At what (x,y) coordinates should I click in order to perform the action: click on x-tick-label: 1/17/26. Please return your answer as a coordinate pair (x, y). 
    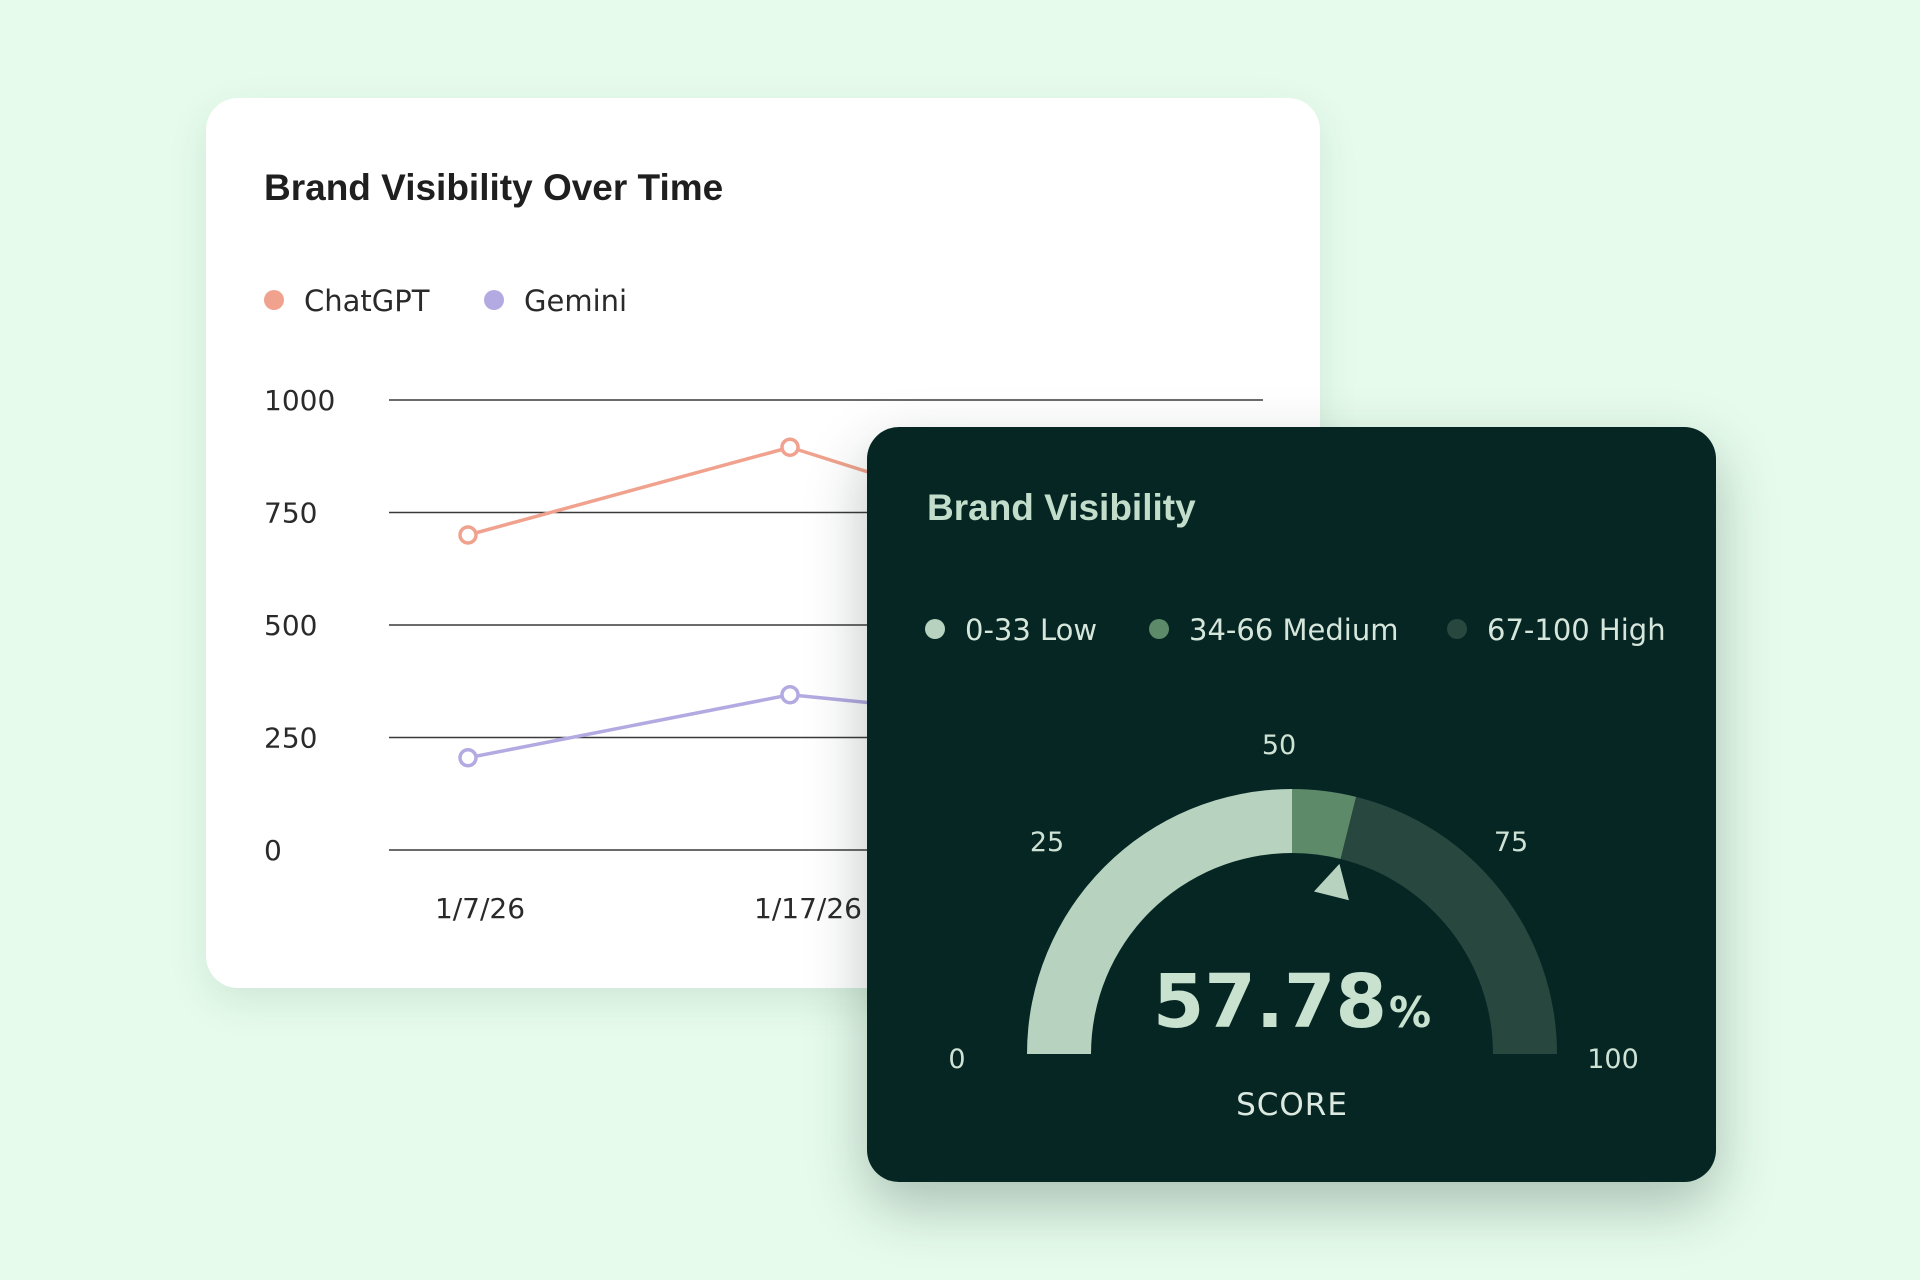
    Looking at the image, I should click on (808, 908).